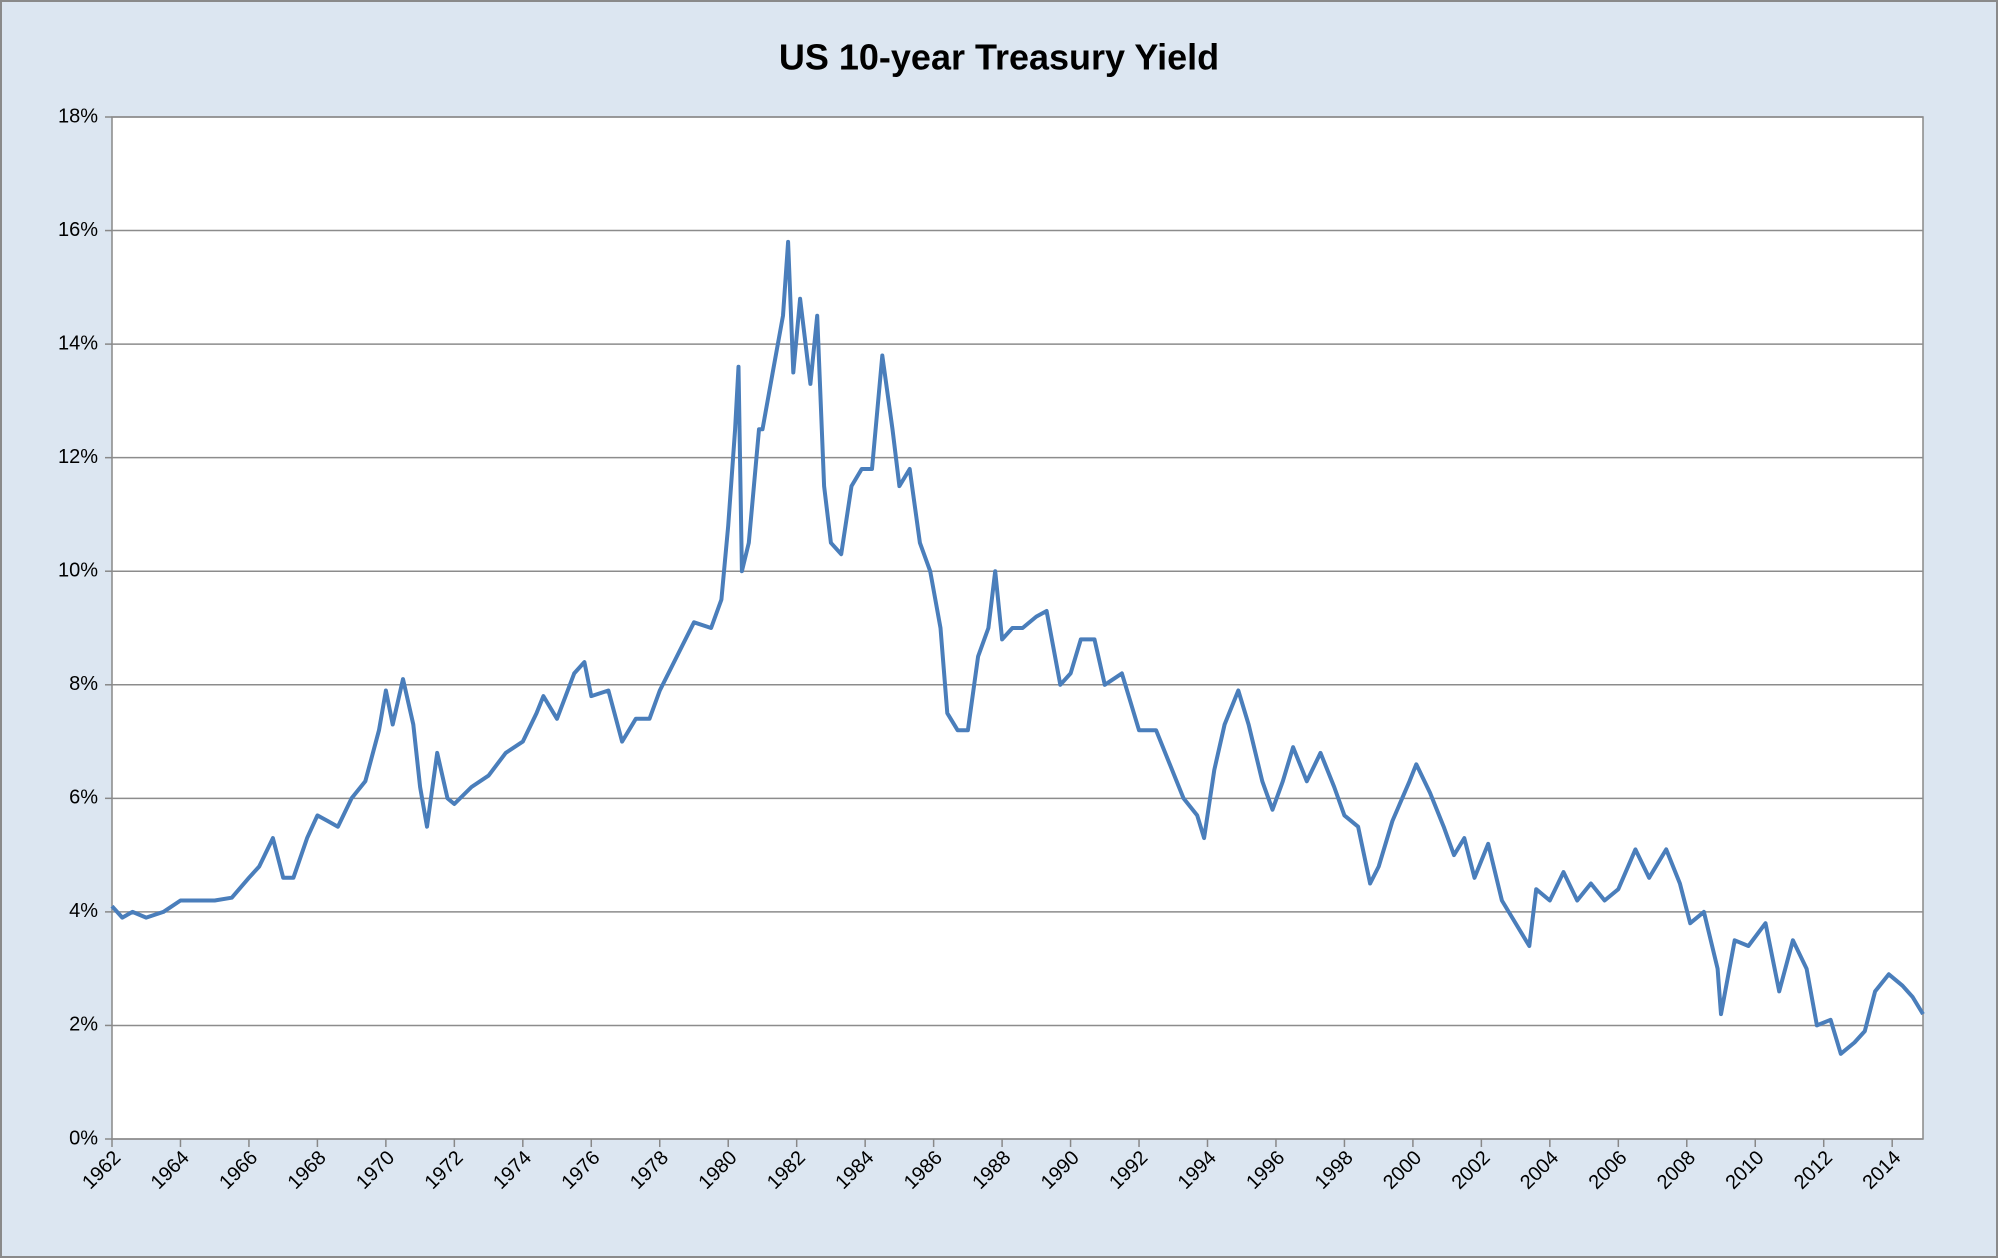 The image size is (1998, 1258). I want to click on y-tick-label: 10%, so click(78, 571).